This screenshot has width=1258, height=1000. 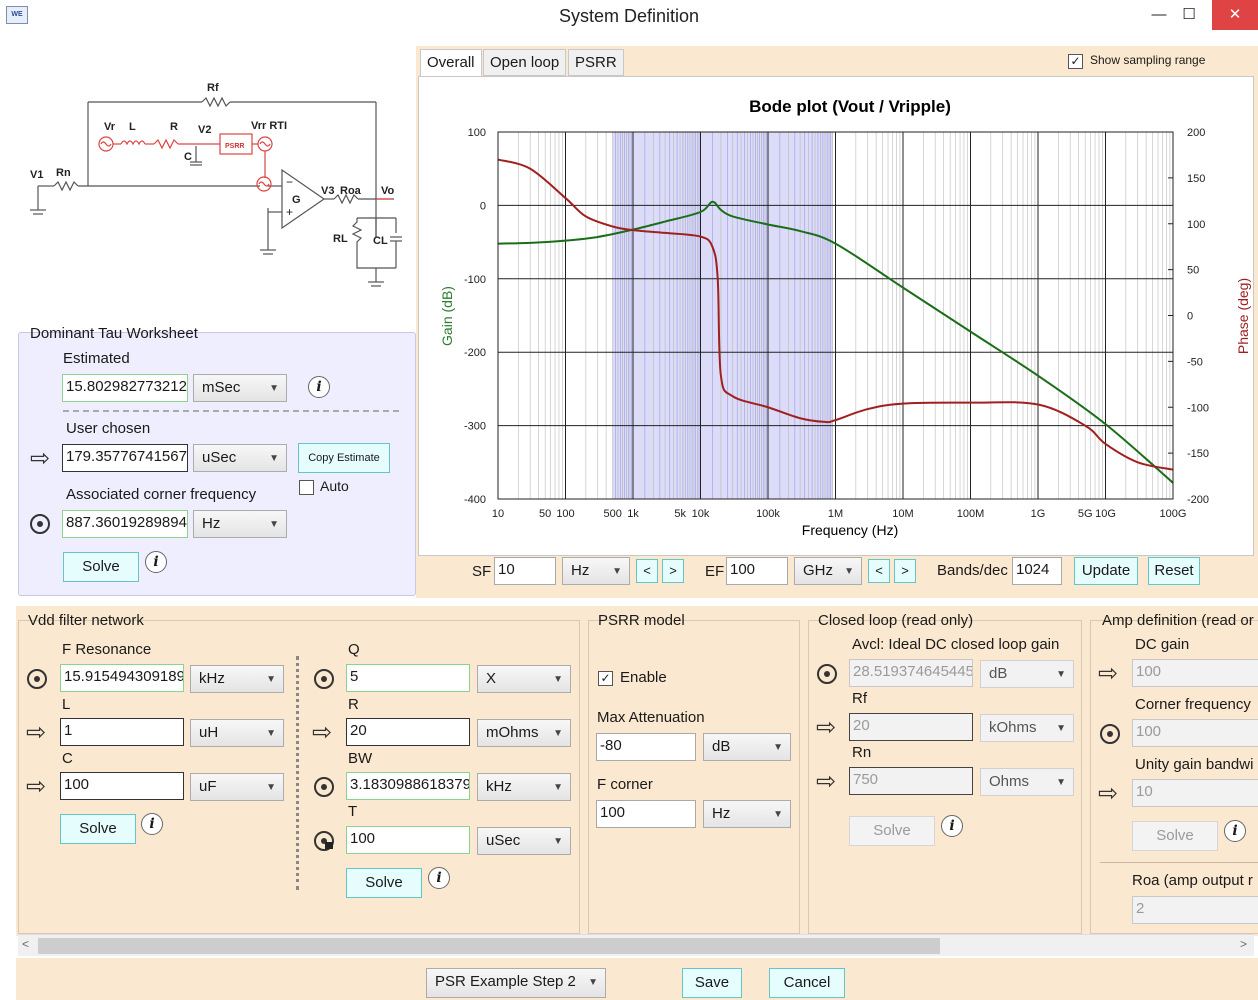 What do you see at coordinates (1175, 836) in the screenshot?
I see `amp-solve-button: Solve` at bounding box center [1175, 836].